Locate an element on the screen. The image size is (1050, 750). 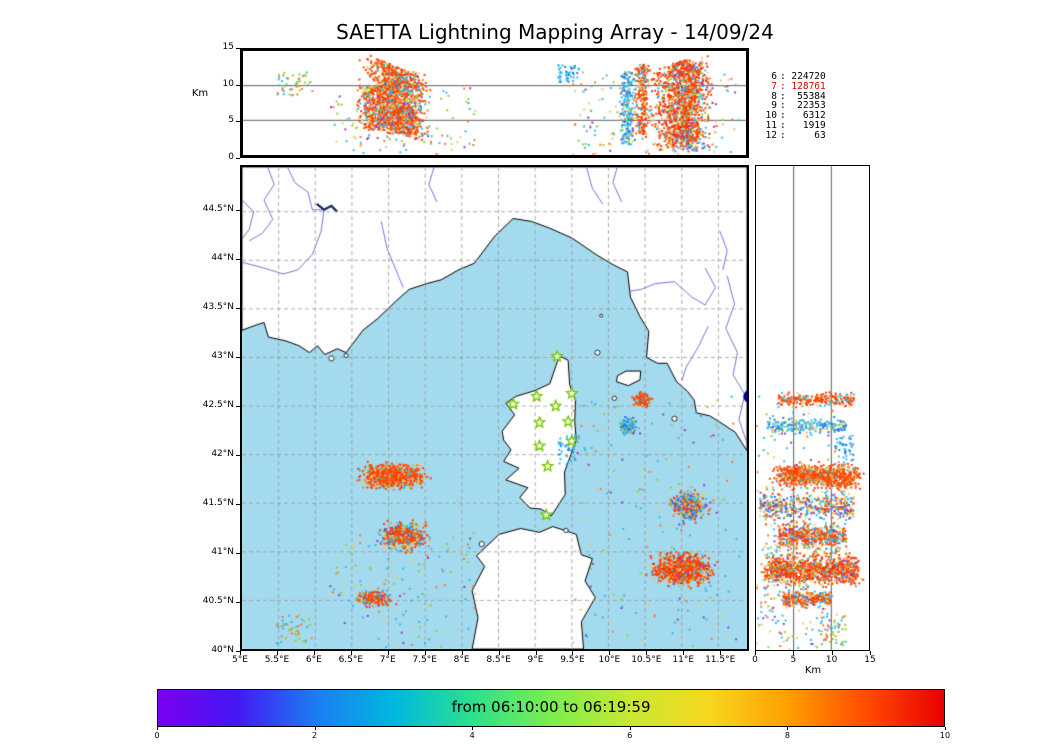
time-window-label: from 06:10:00 to 06:19:59 is located at coordinates (551, 707).